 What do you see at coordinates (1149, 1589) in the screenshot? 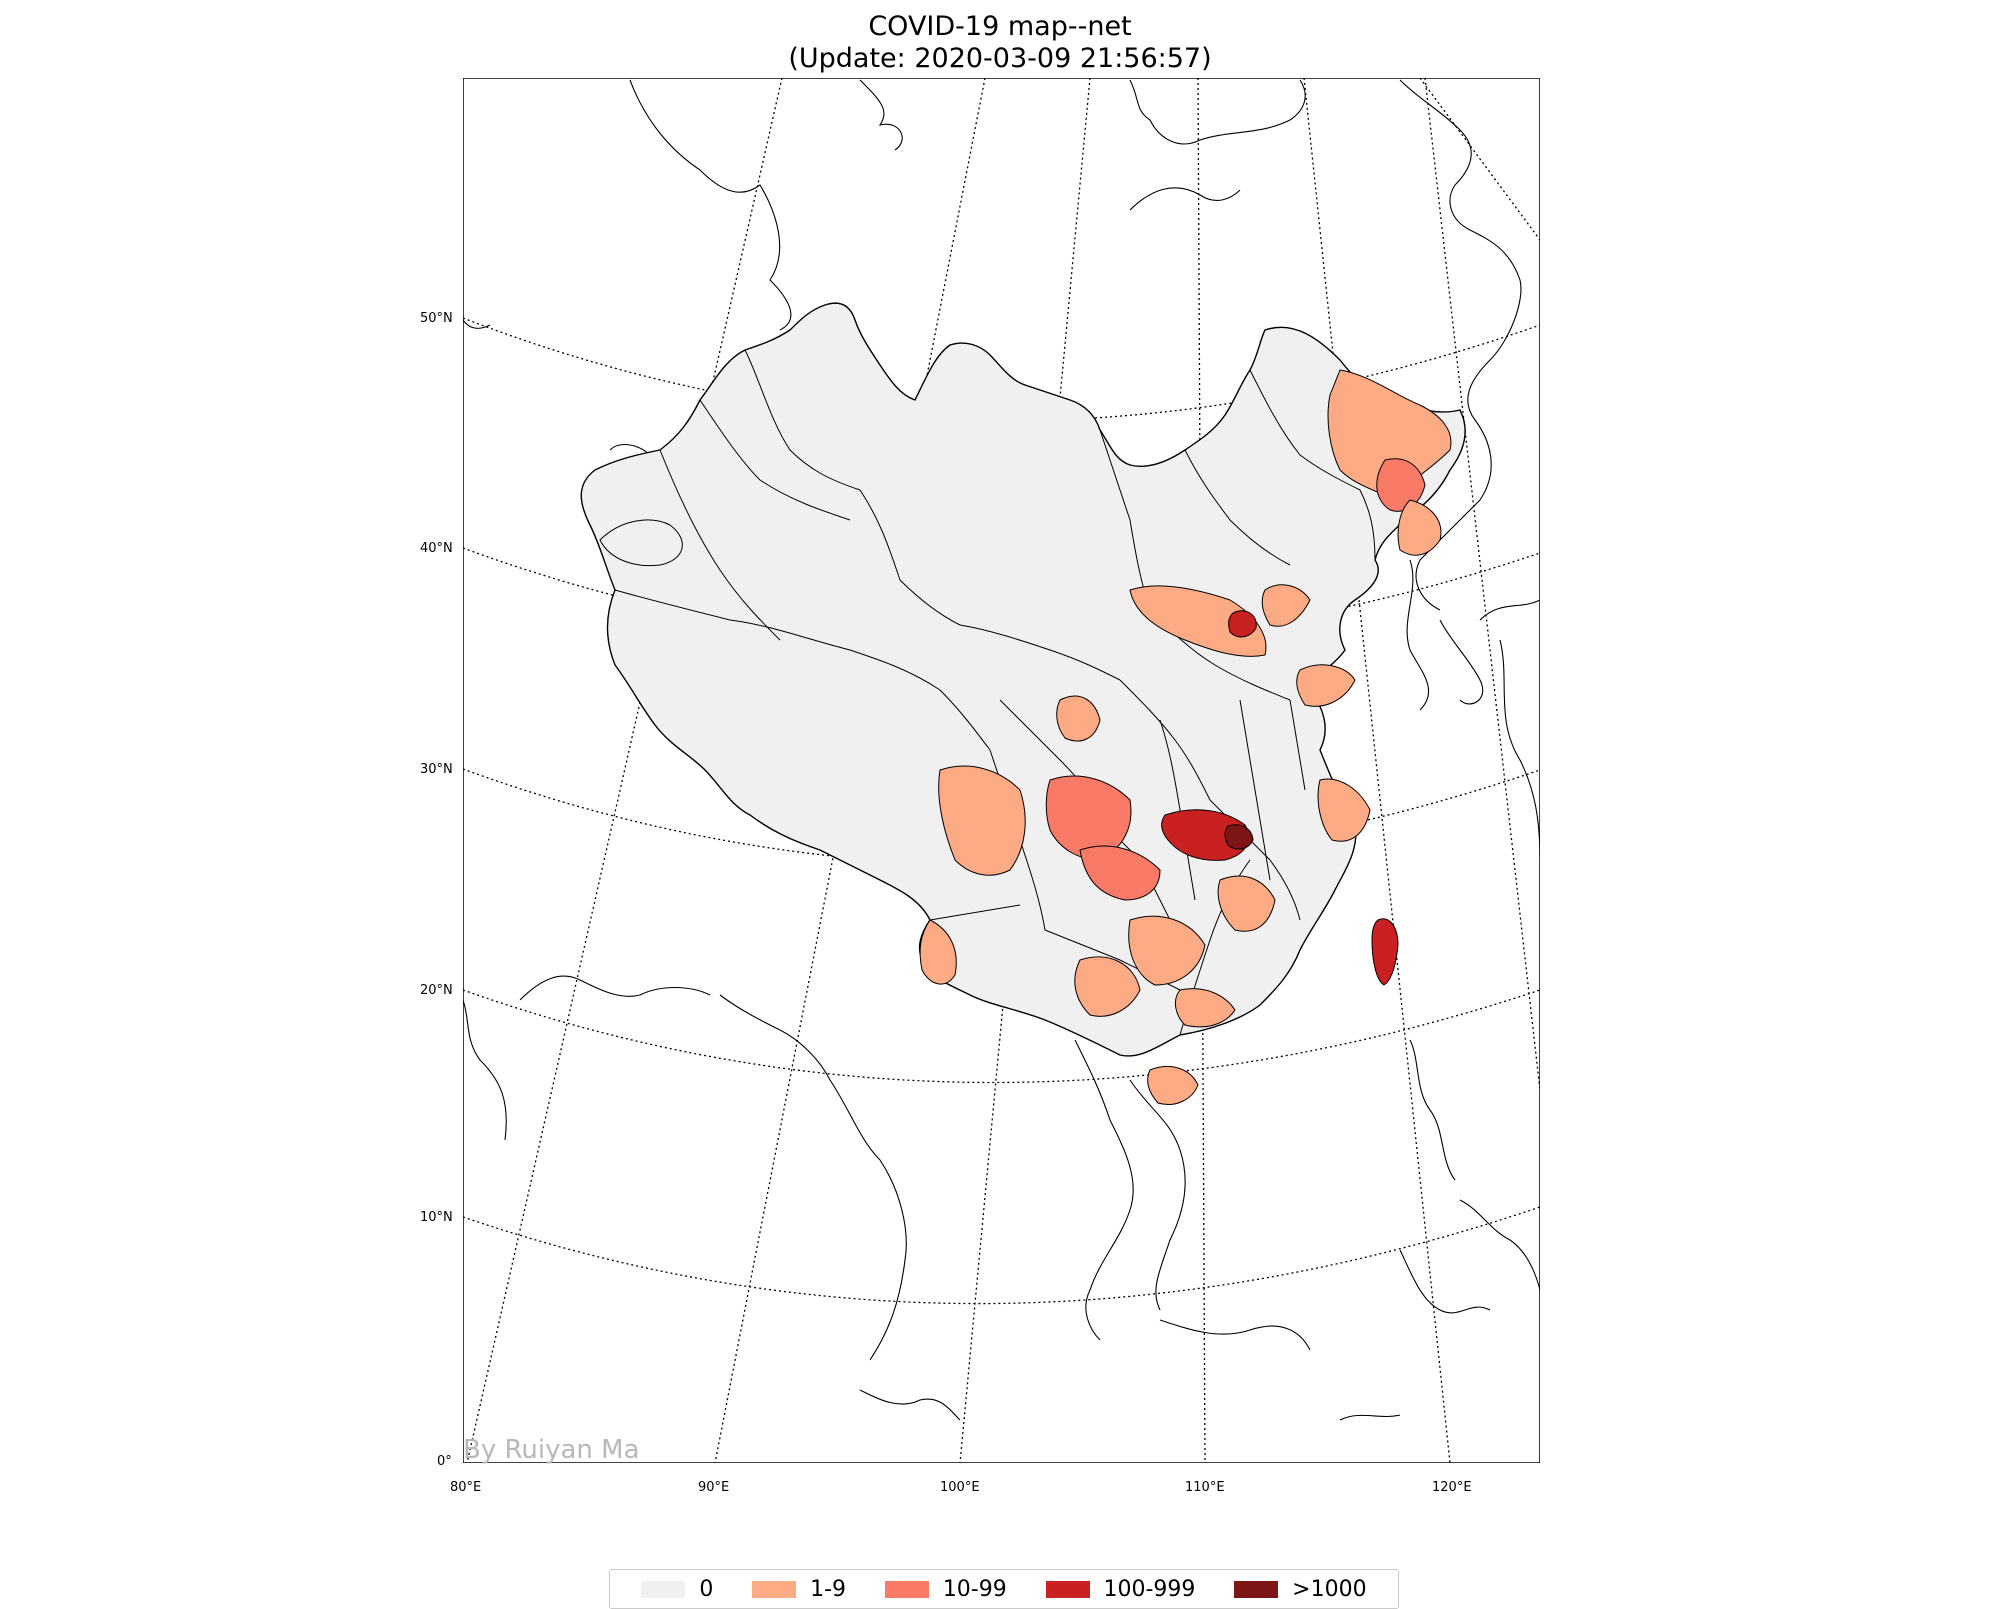
I see `legend-label-100-999: 100-999` at bounding box center [1149, 1589].